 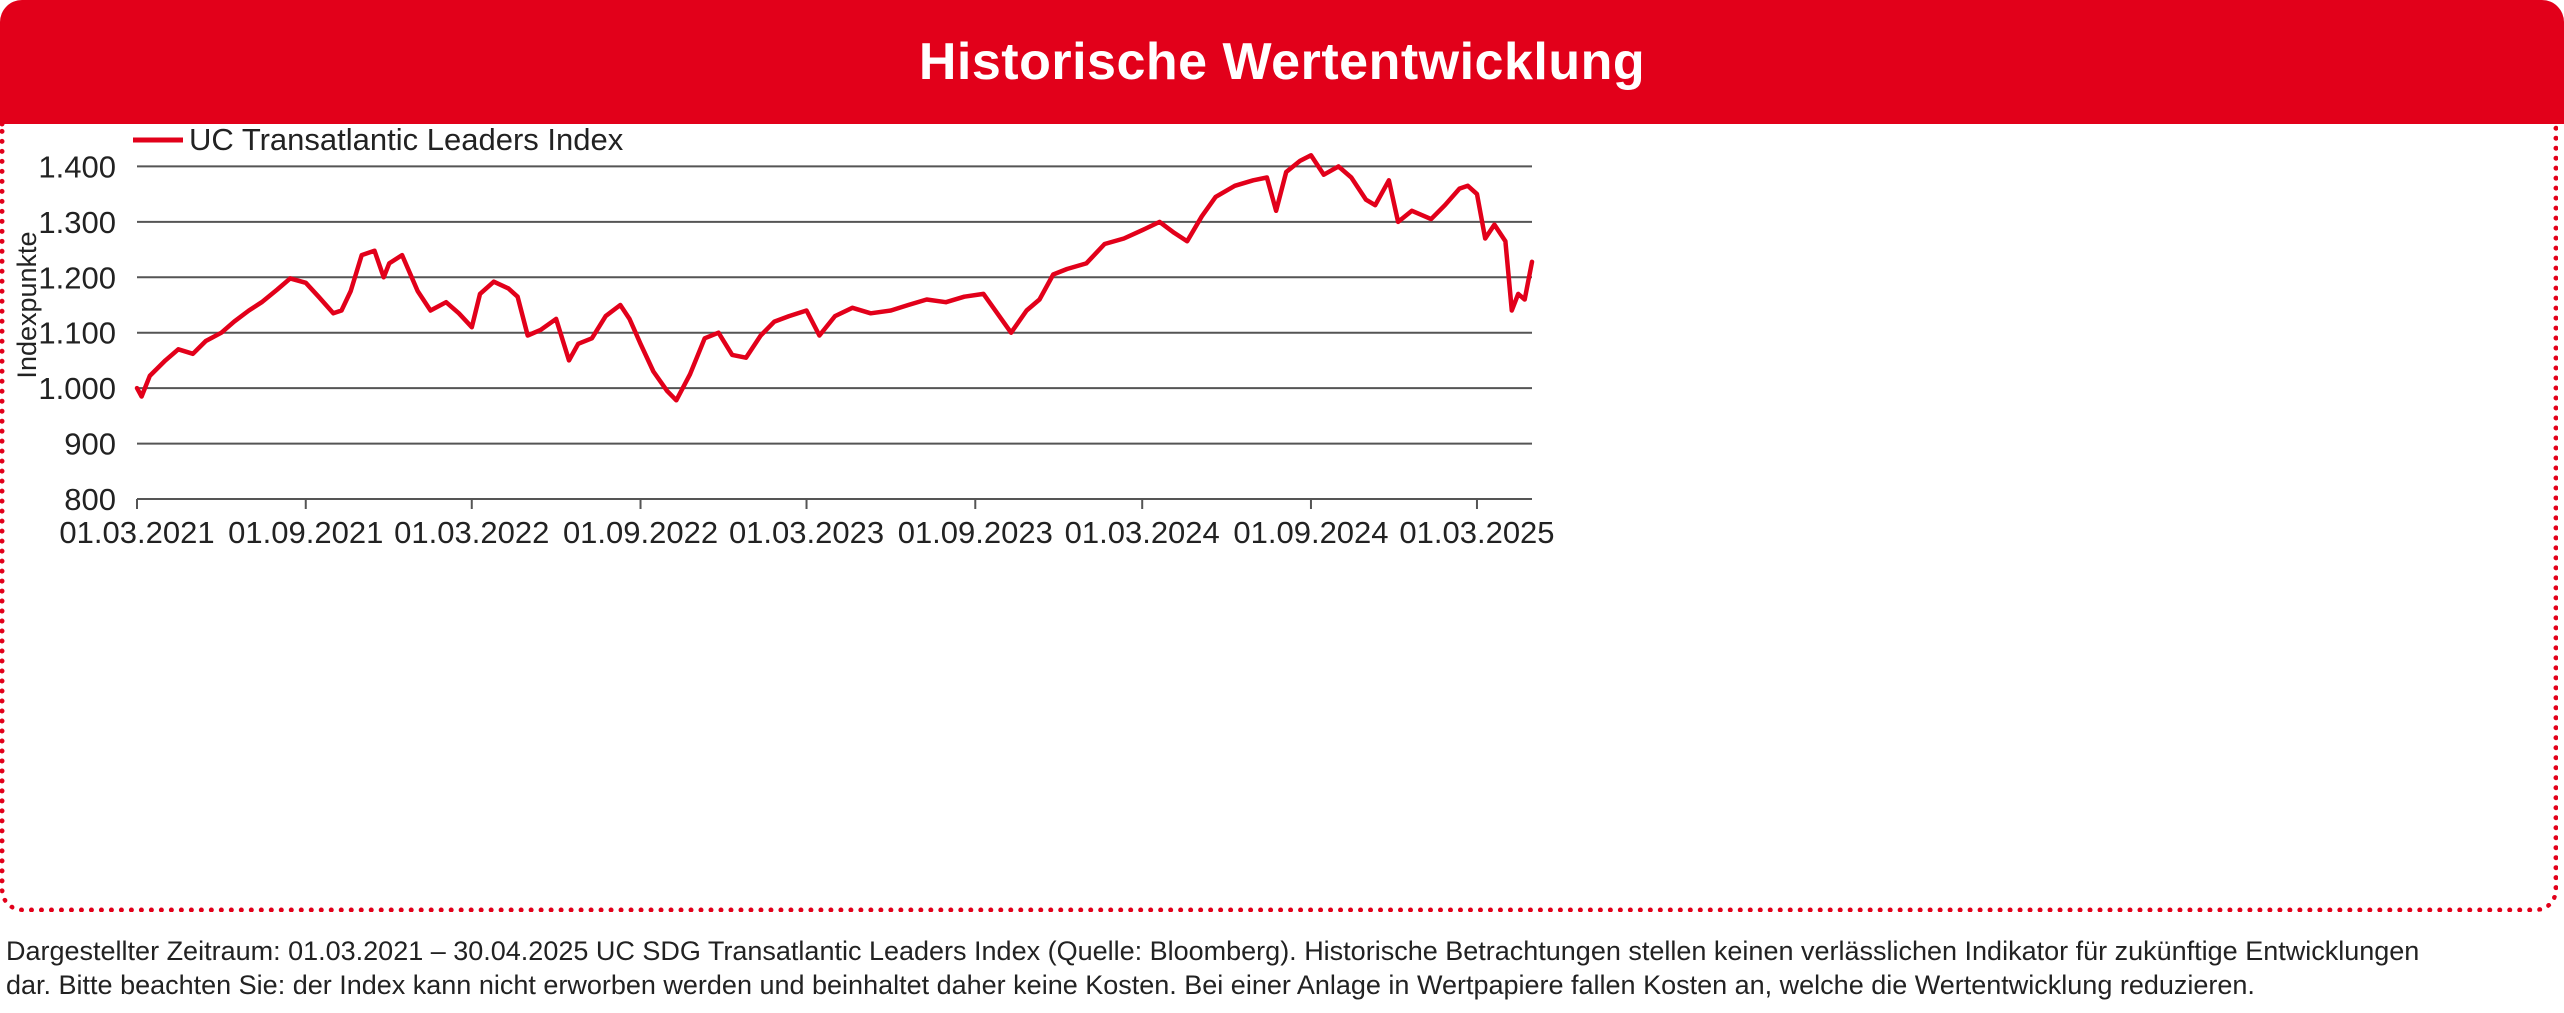 What do you see at coordinates (975, 532) in the screenshot?
I see `x-tick-label: 01.09.2023` at bounding box center [975, 532].